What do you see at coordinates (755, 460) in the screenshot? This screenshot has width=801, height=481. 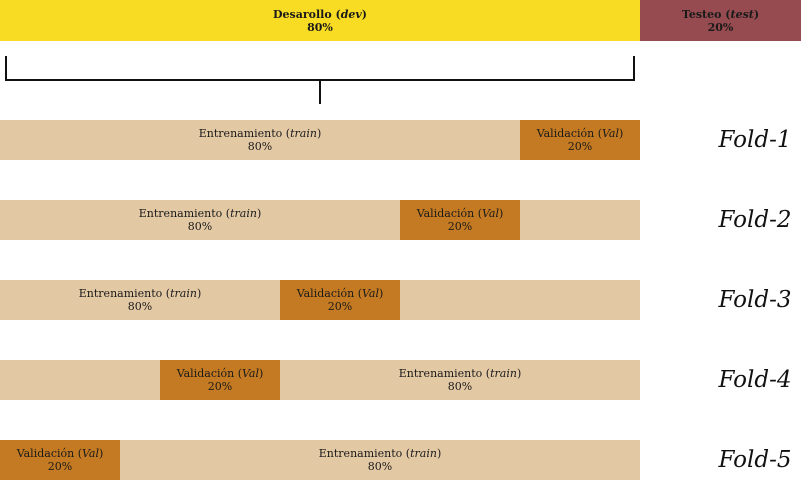 I see `fold-5-label: Fold-5` at bounding box center [755, 460].